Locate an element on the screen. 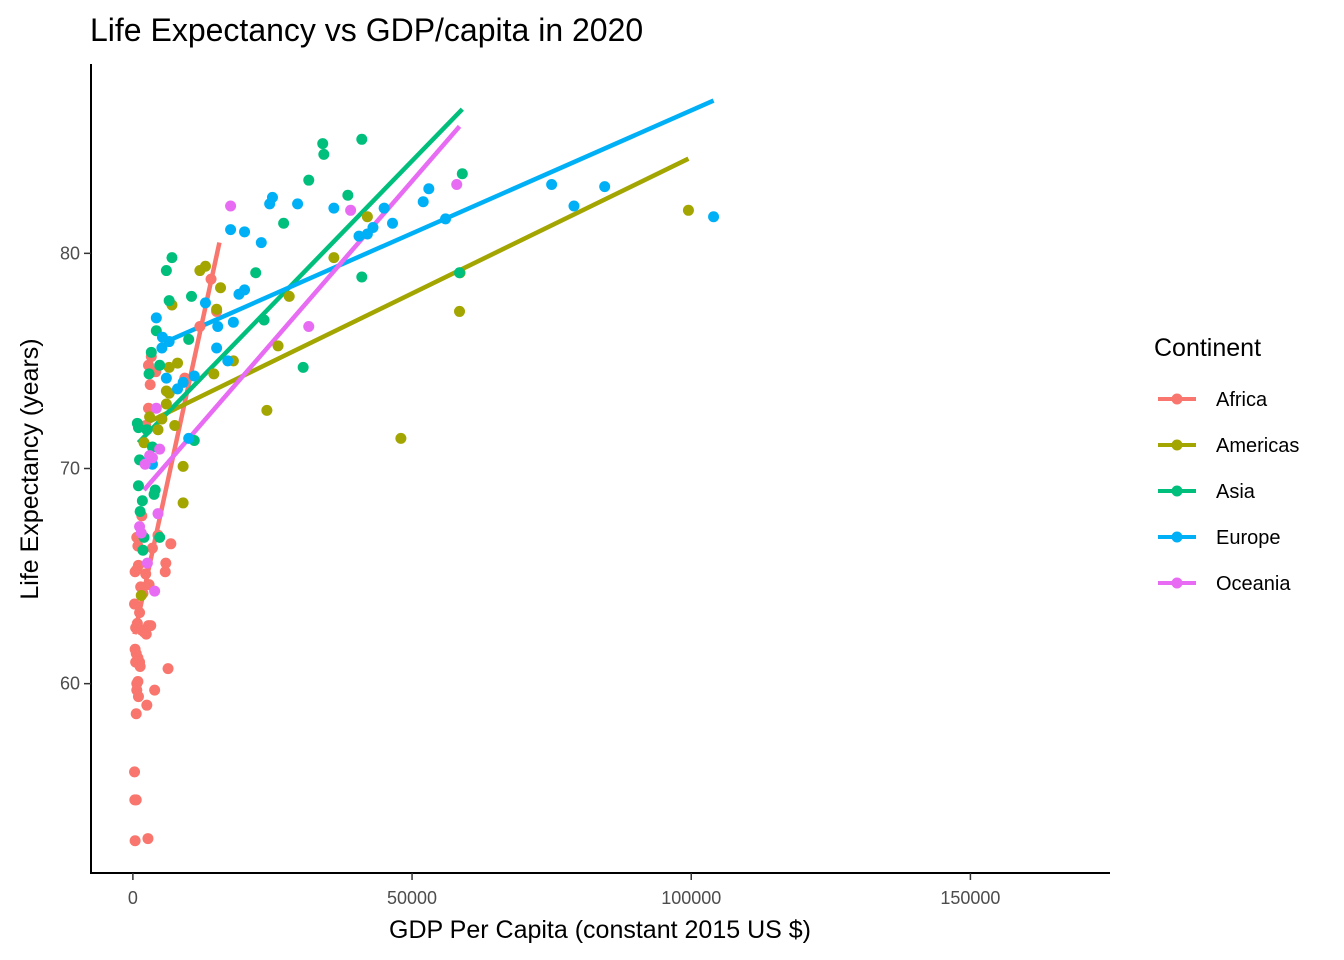  legend-item-europe: Europe is located at coordinates (1219, 538).